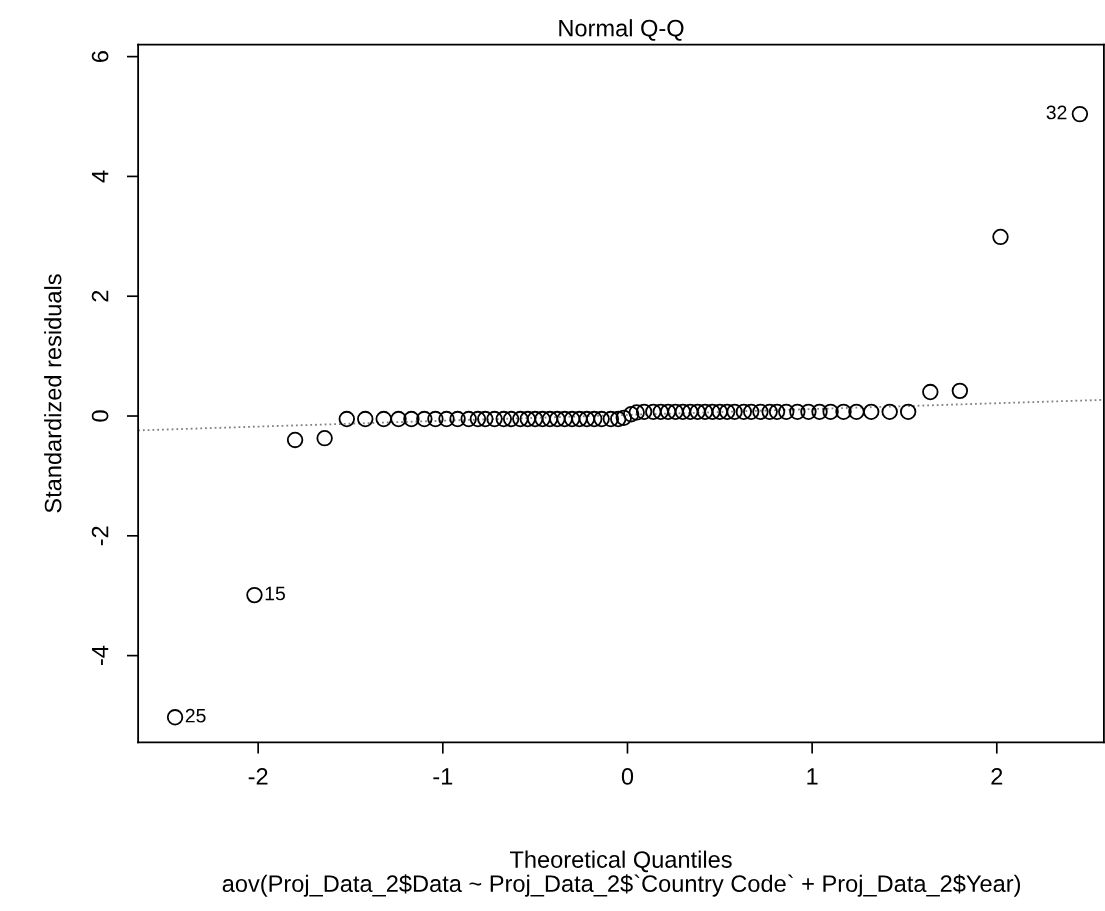 This screenshot has width=1105, height=911. What do you see at coordinates (621, 885) in the screenshot?
I see `text: aov(Proj_Data_2$Data ~ Proj_Data_2$`Country Code` + Proj_Data_2$Year)` at bounding box center [621, 885].